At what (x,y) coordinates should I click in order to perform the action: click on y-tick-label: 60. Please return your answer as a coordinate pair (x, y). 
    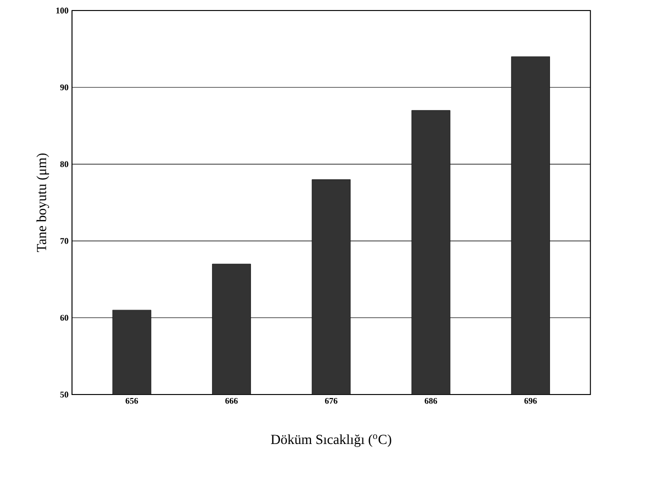
    Looking at the image, I should click on (64, 317).